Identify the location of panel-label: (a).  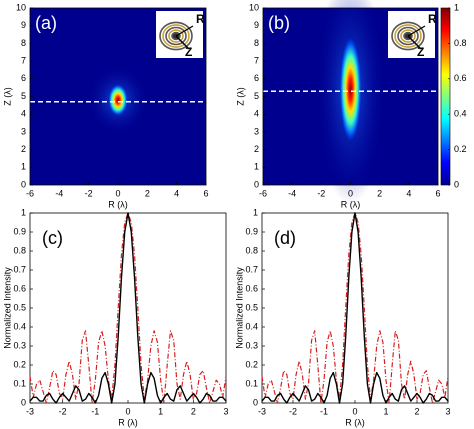
(46, 23).